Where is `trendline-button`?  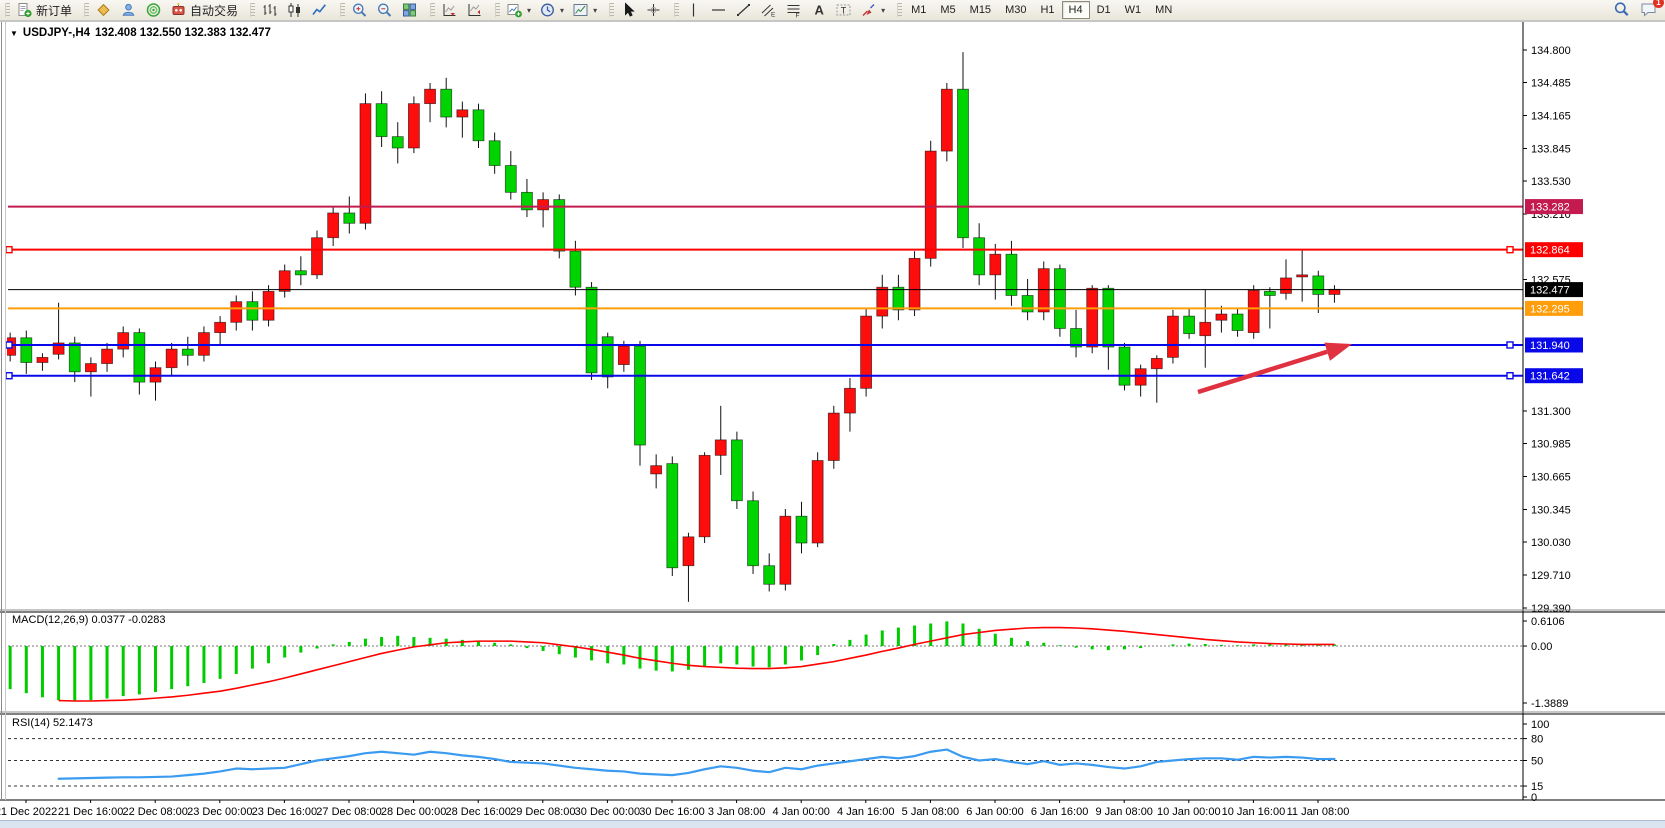 trendline-button is located at coordinates (743, 10).